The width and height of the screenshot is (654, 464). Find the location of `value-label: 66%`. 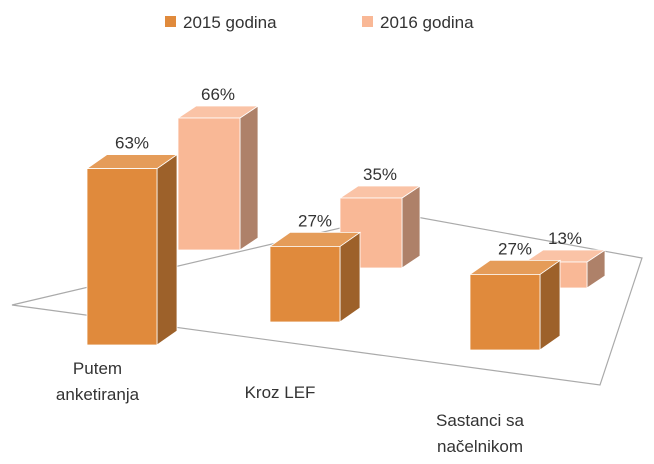

value-label: 66% is located at coordinates (218, 94).